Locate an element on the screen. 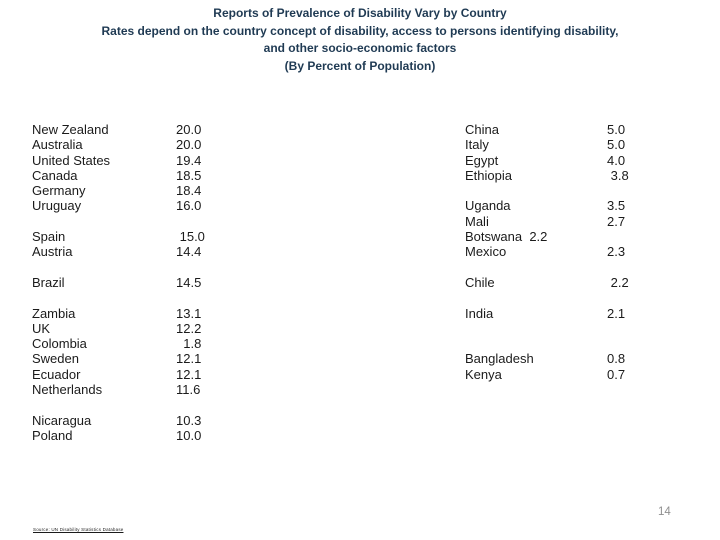  country-name: UK is located at coordinates (41, 328).